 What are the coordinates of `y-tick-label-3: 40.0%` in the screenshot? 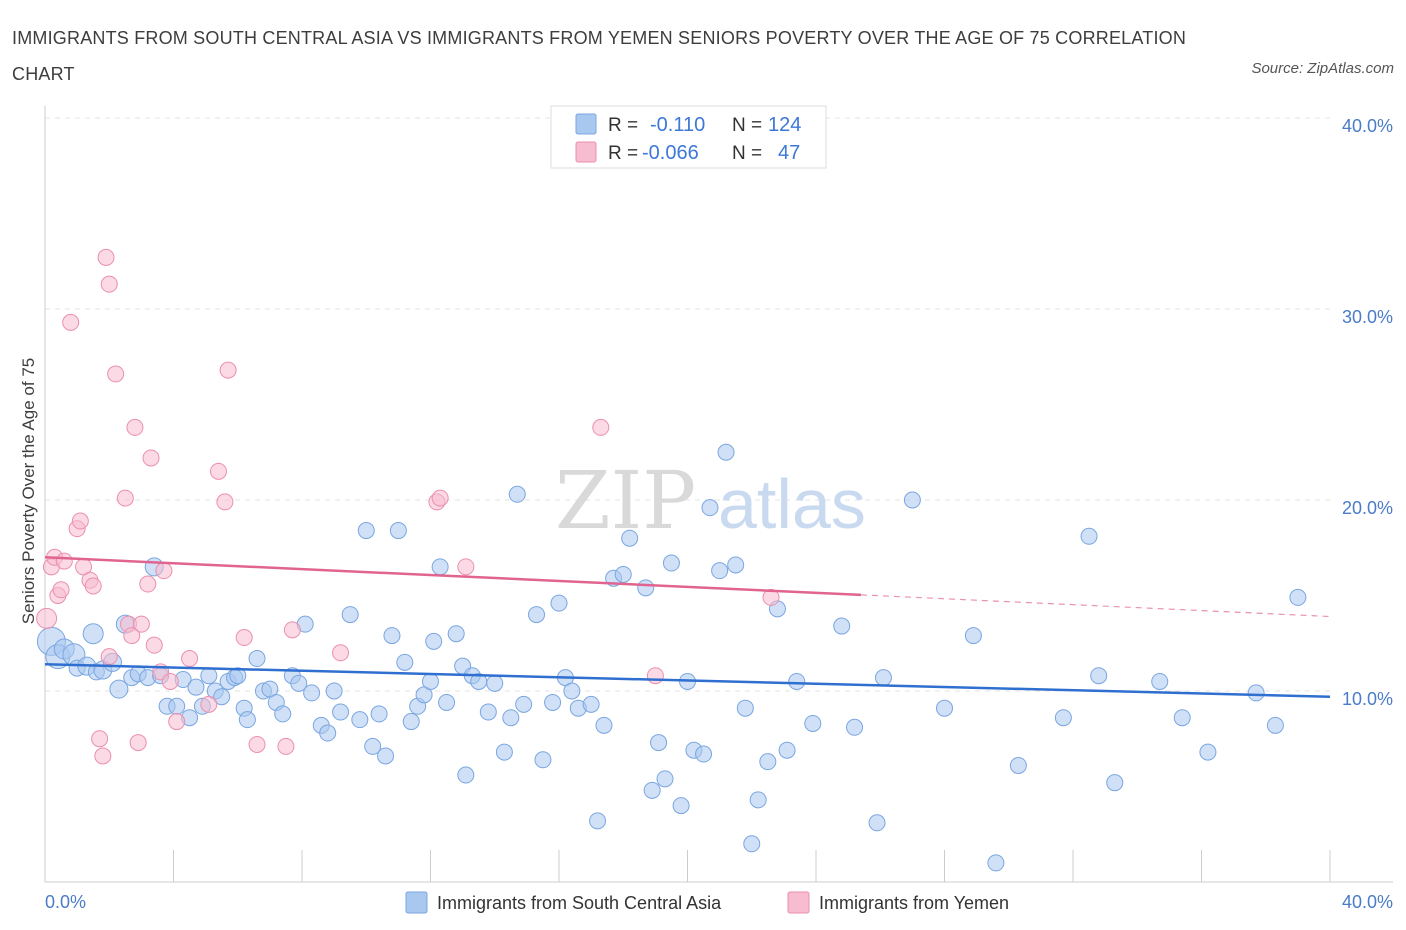 It's located at (1367, 126).